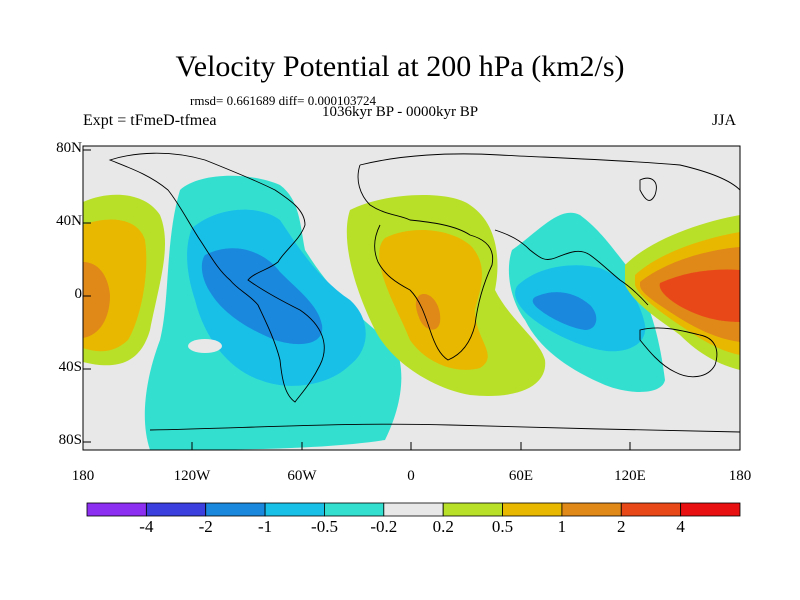 This screenshot has height=600, width=800. Describe the element at coordinates (69, 221) in the screenshot. I see `lat-label-40n: 40N` at that location.